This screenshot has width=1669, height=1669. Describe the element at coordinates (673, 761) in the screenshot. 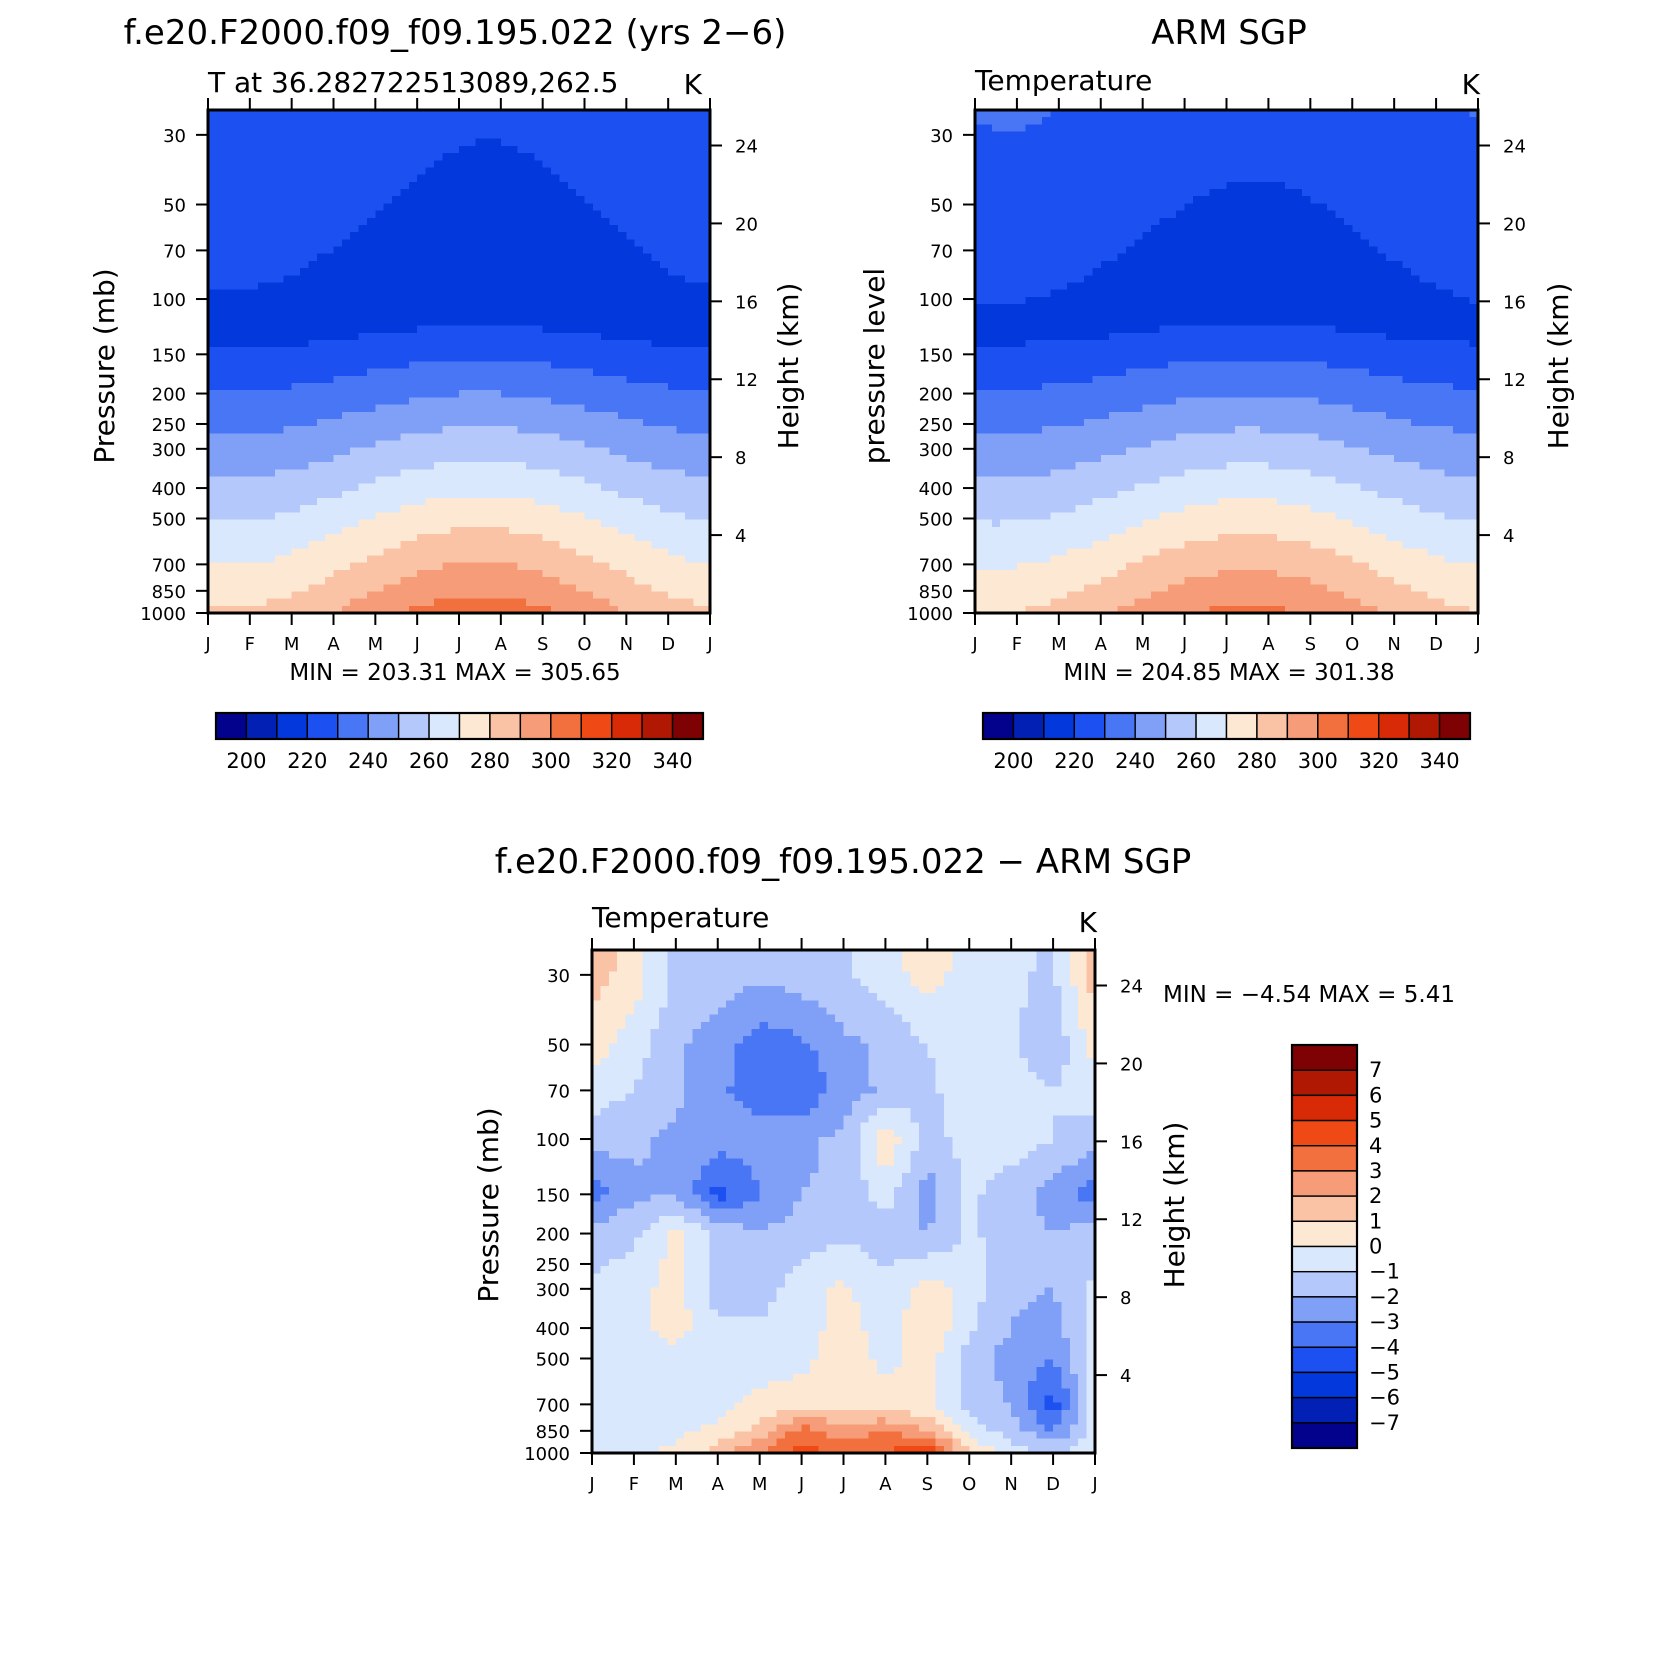

I see `colorbar-label: 340` at that location.